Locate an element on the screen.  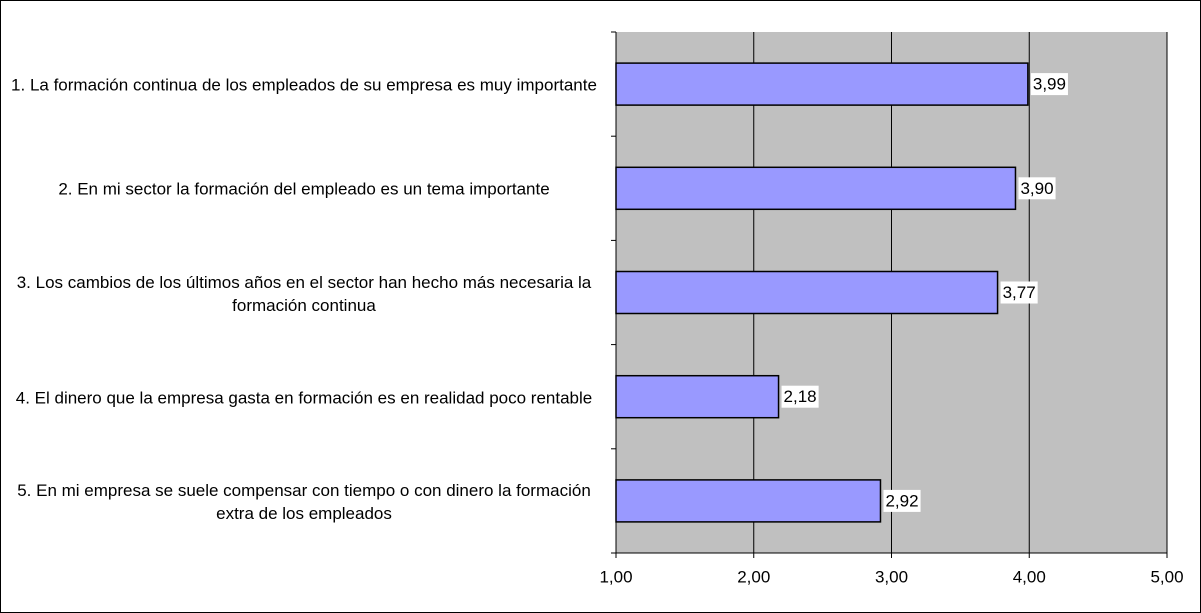
x-tick-label: 3,00 is located at coordinates (891, 576).